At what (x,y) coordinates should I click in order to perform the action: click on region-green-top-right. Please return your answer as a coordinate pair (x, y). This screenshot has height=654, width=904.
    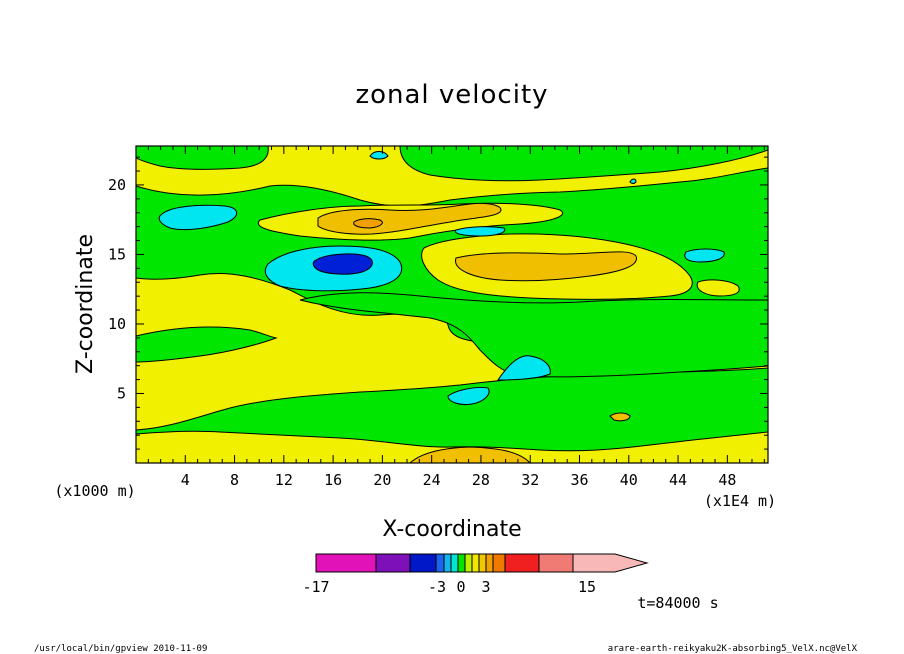
    Looking at the image, I should click on (583, 164).